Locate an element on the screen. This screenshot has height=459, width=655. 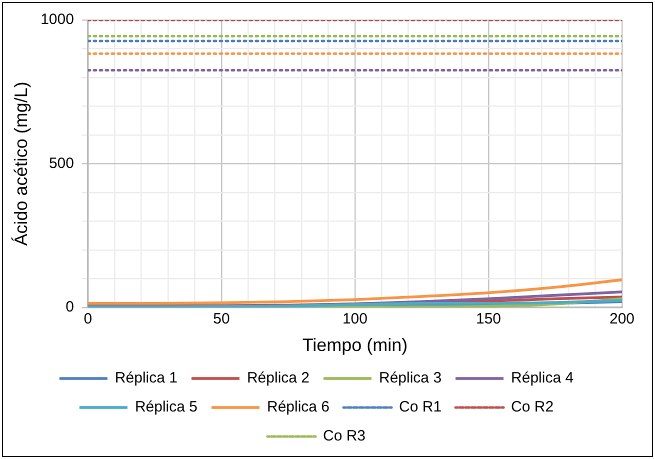
x-axis-title: Tiempo (min) is located at coordinates (355, 345).